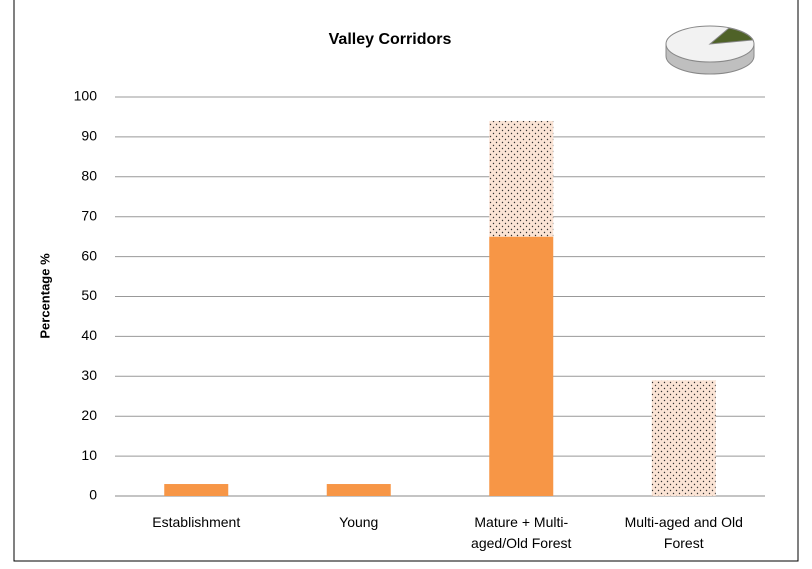 Image resolution: width=812 pixels, height=569 pixels. I want to click on x-tick-label: Mature + Multi-aged/Old Forest, so click(521, 532).